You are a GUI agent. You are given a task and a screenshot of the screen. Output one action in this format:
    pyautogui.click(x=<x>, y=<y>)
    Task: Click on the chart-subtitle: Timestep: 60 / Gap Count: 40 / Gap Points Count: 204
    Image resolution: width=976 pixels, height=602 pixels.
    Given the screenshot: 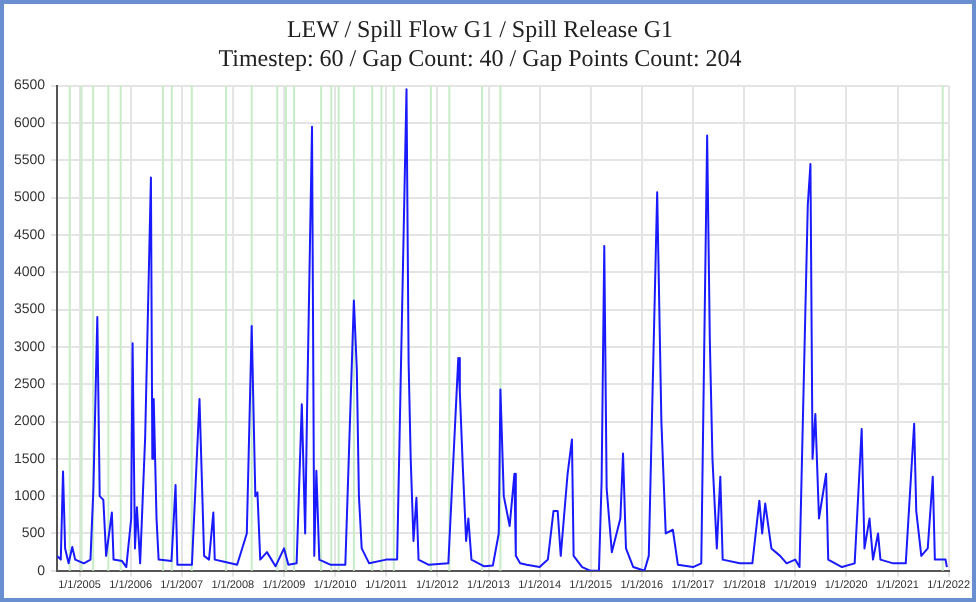 What is the action you would take?
    pyautogui.click(x=480, y=57)
    